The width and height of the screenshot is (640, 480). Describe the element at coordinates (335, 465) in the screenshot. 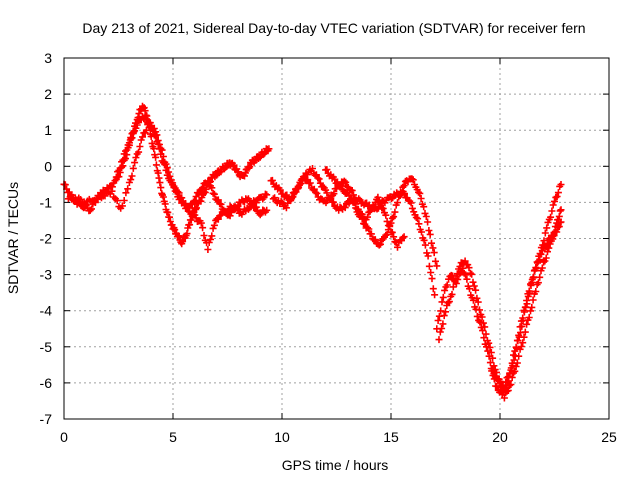

I see `x-axis-label: GPS time / hours` at that location.